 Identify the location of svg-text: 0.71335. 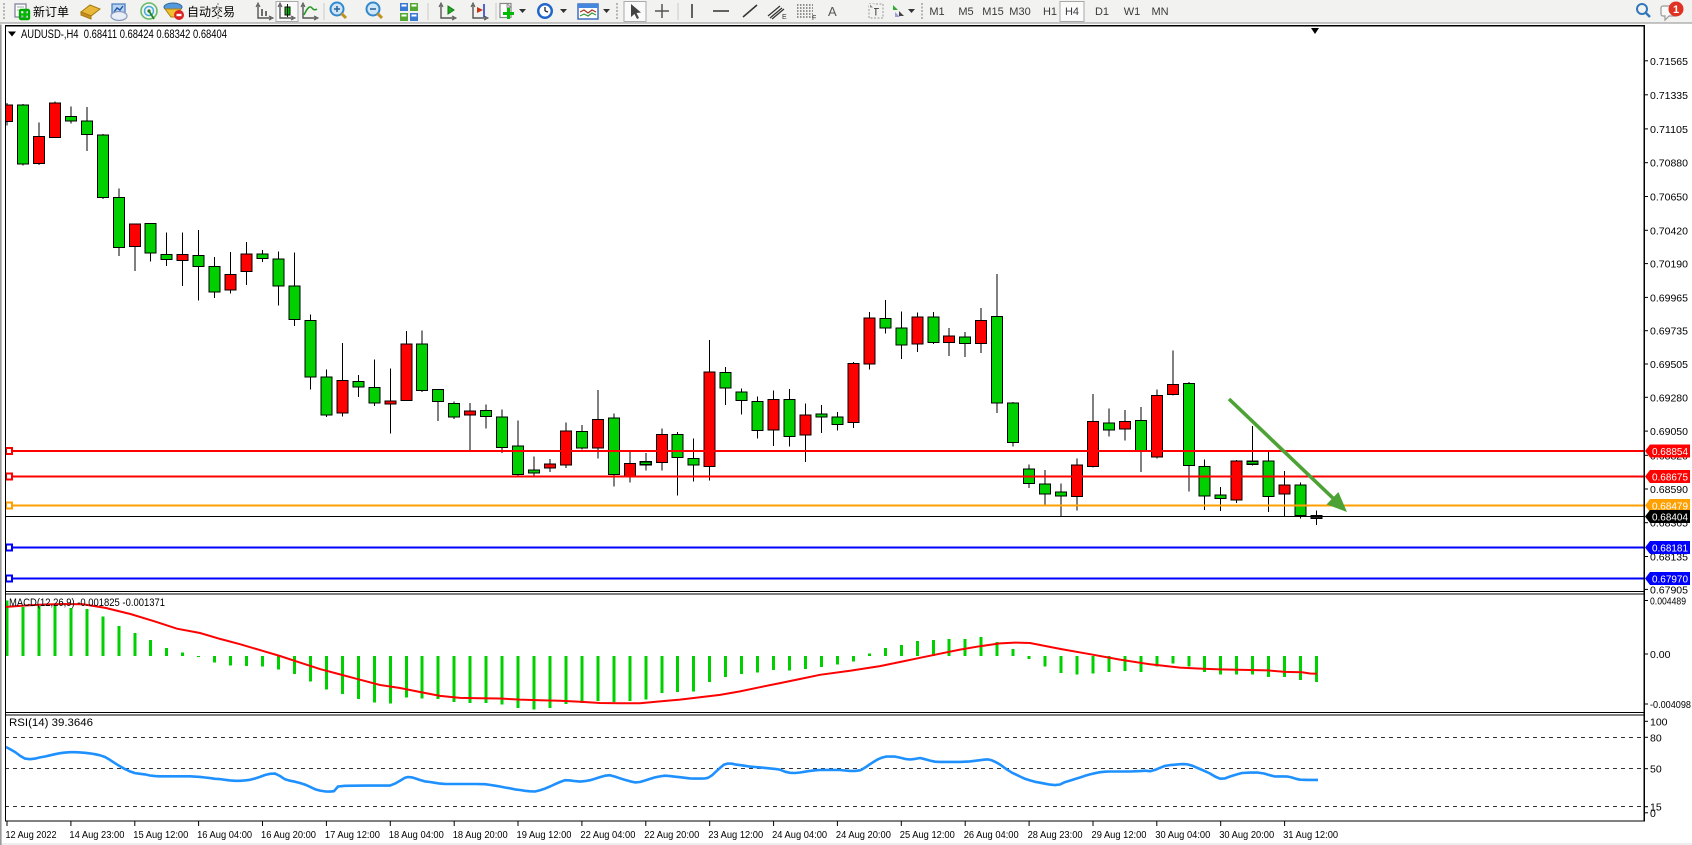
(1669, 96).